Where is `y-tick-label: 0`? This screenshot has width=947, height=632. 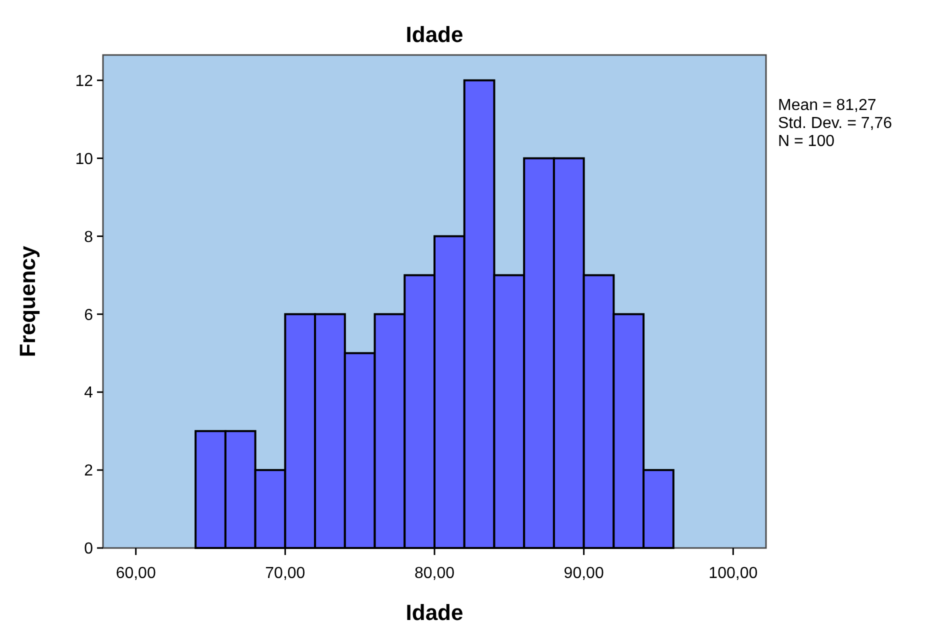
y-tick-label: 0 is located at coordinates (89, 549).